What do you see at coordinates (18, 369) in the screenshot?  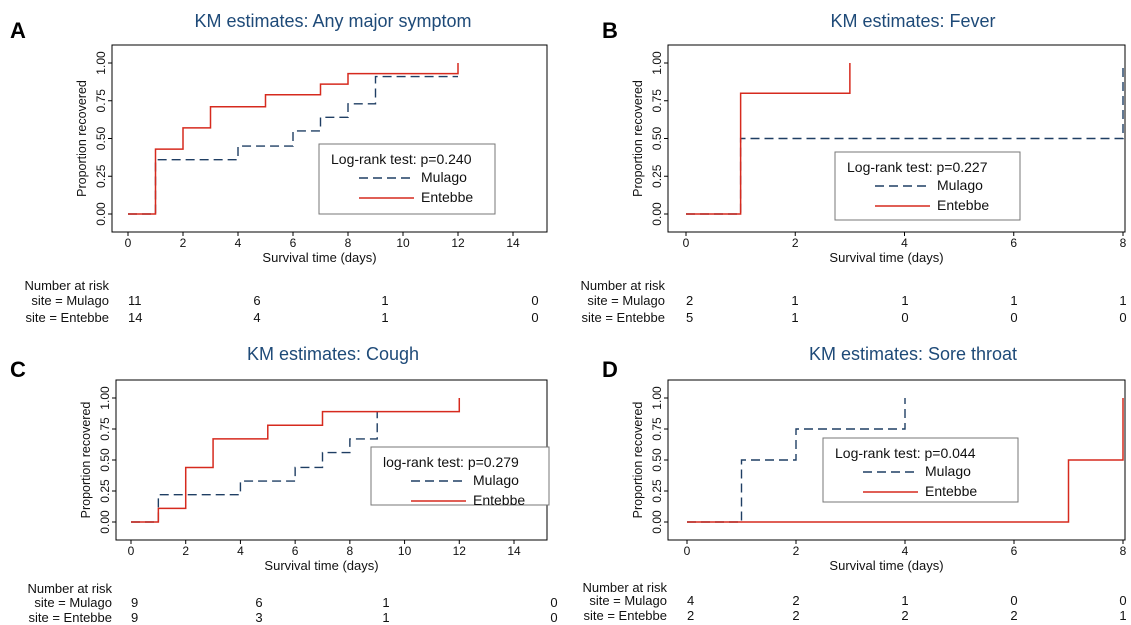 I see `panel-letter: C` at bounding box center [18, 369].